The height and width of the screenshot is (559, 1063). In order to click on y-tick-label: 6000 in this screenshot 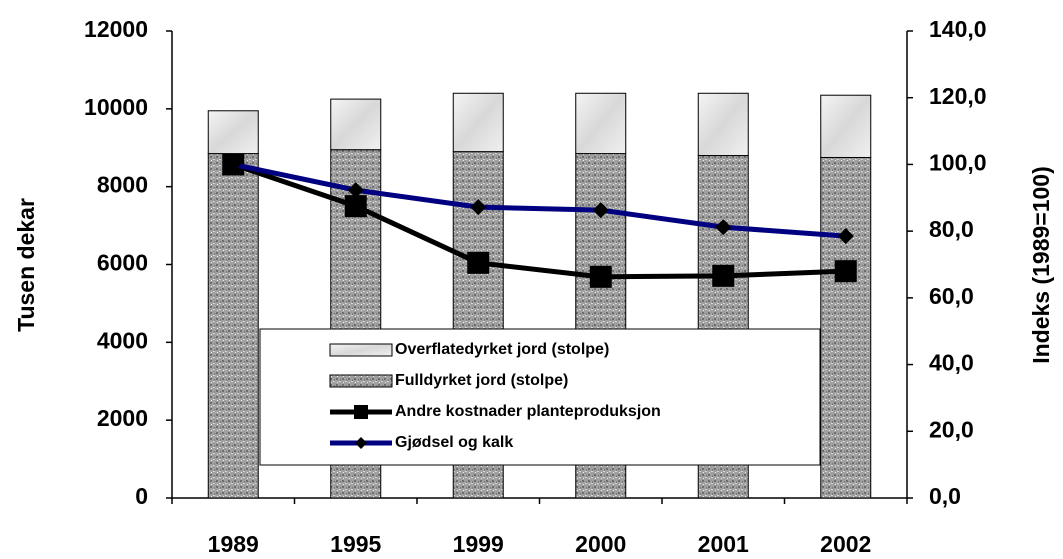, I will do `click(122, 263)`.